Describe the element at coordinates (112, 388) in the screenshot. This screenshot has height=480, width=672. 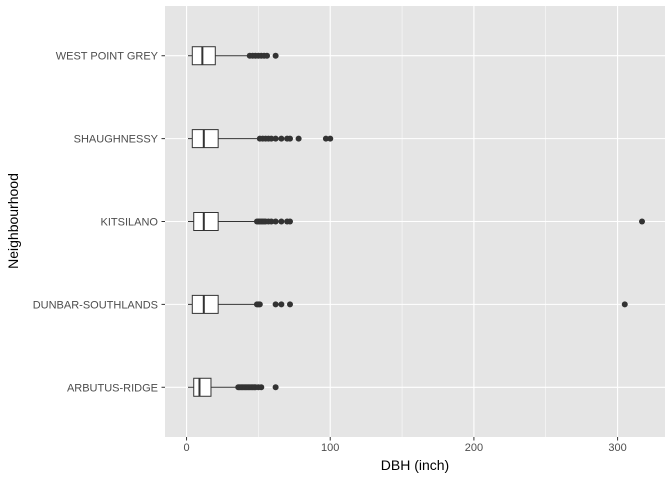
I see `y-tick-label: ARBUTUS-RIDGE` at that location.